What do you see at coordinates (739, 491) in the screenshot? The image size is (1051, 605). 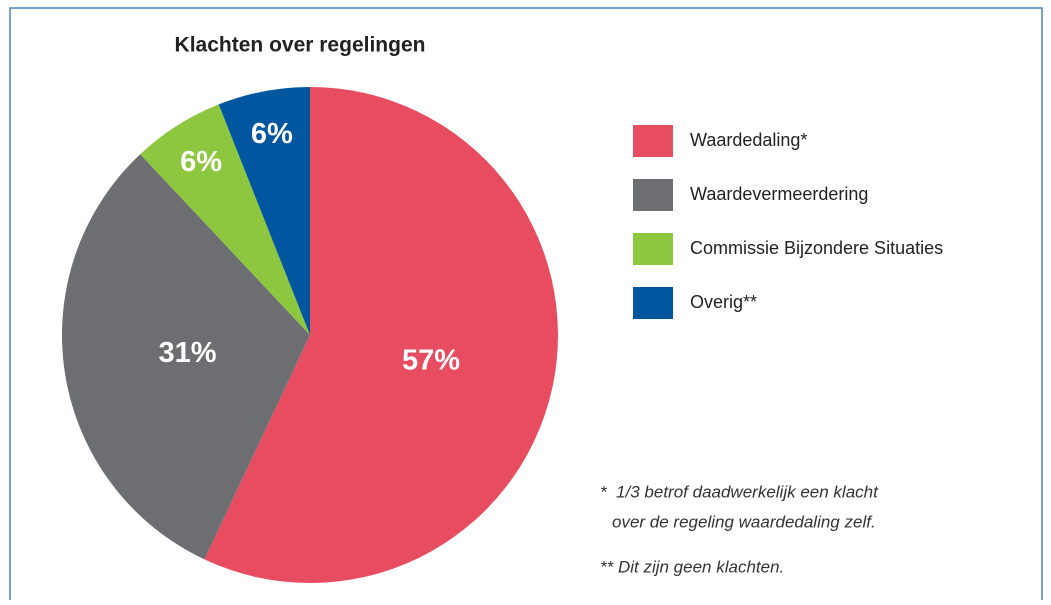 I see `footnote: * 1/3 betrof daadwerkelijk een klacht` at bounding box center [739, 491].